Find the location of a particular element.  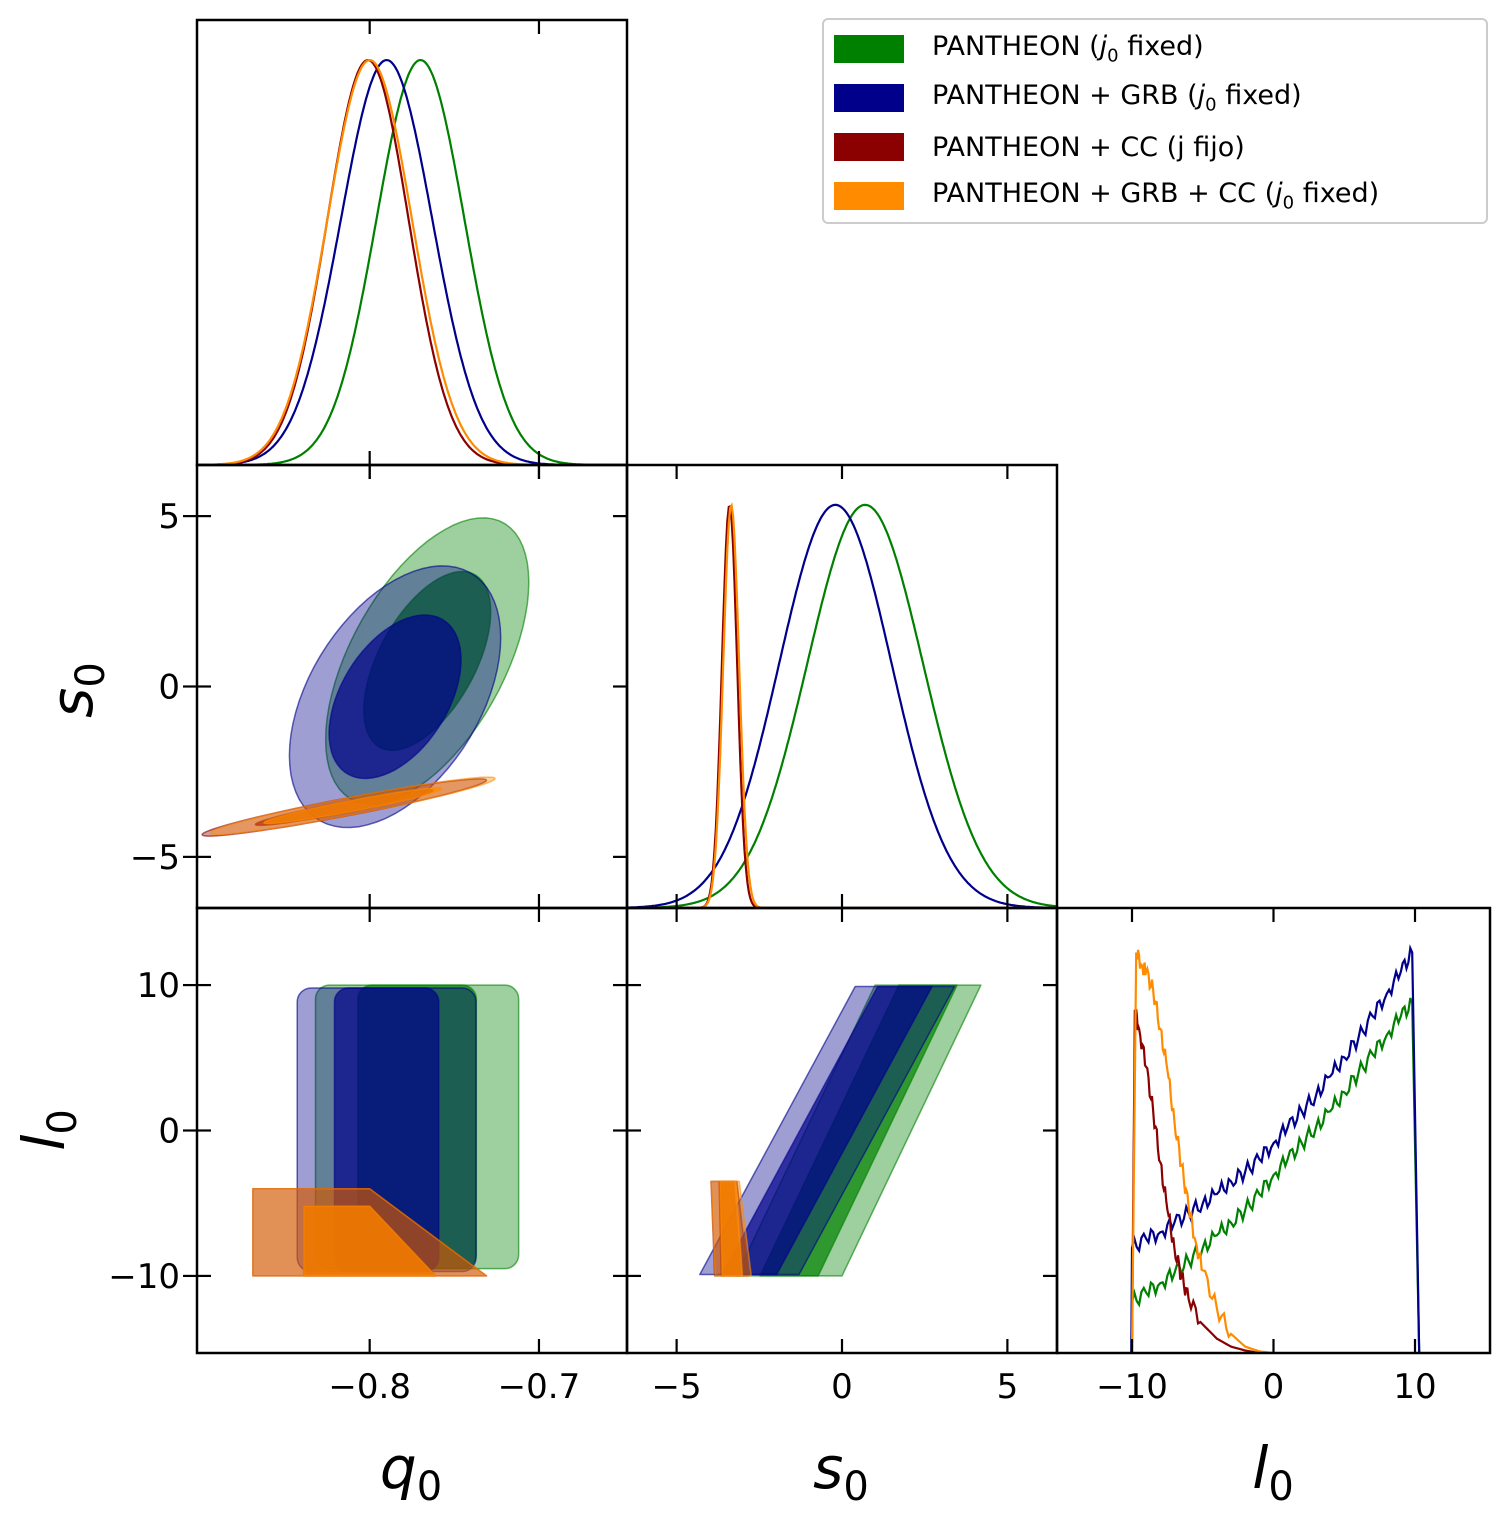

contour-l0-q0-cc-1sigma is located at coordinates (369, 1241).